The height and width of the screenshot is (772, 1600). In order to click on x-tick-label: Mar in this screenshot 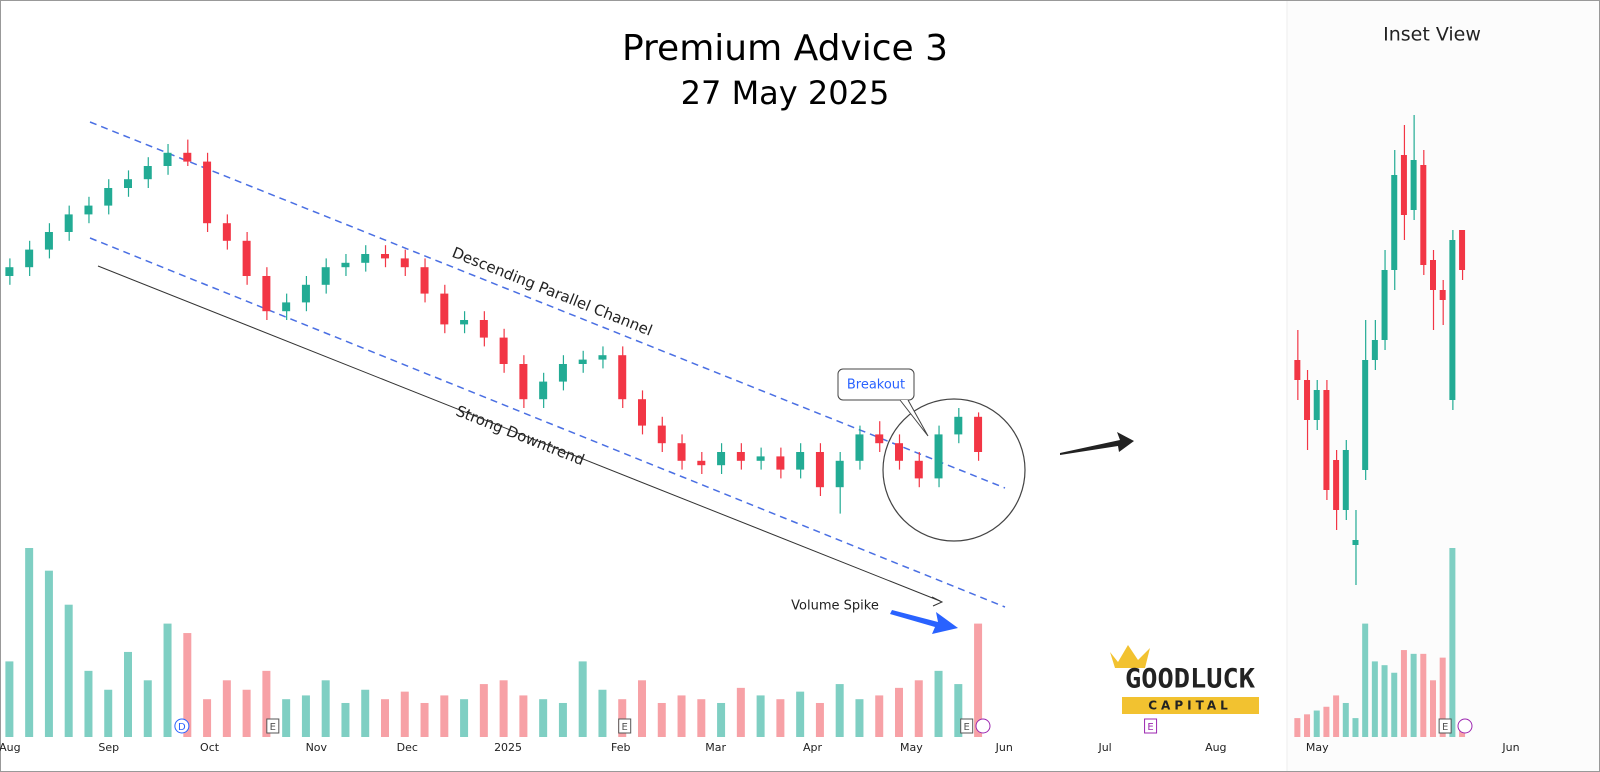, I will do `click(715, 747)`.